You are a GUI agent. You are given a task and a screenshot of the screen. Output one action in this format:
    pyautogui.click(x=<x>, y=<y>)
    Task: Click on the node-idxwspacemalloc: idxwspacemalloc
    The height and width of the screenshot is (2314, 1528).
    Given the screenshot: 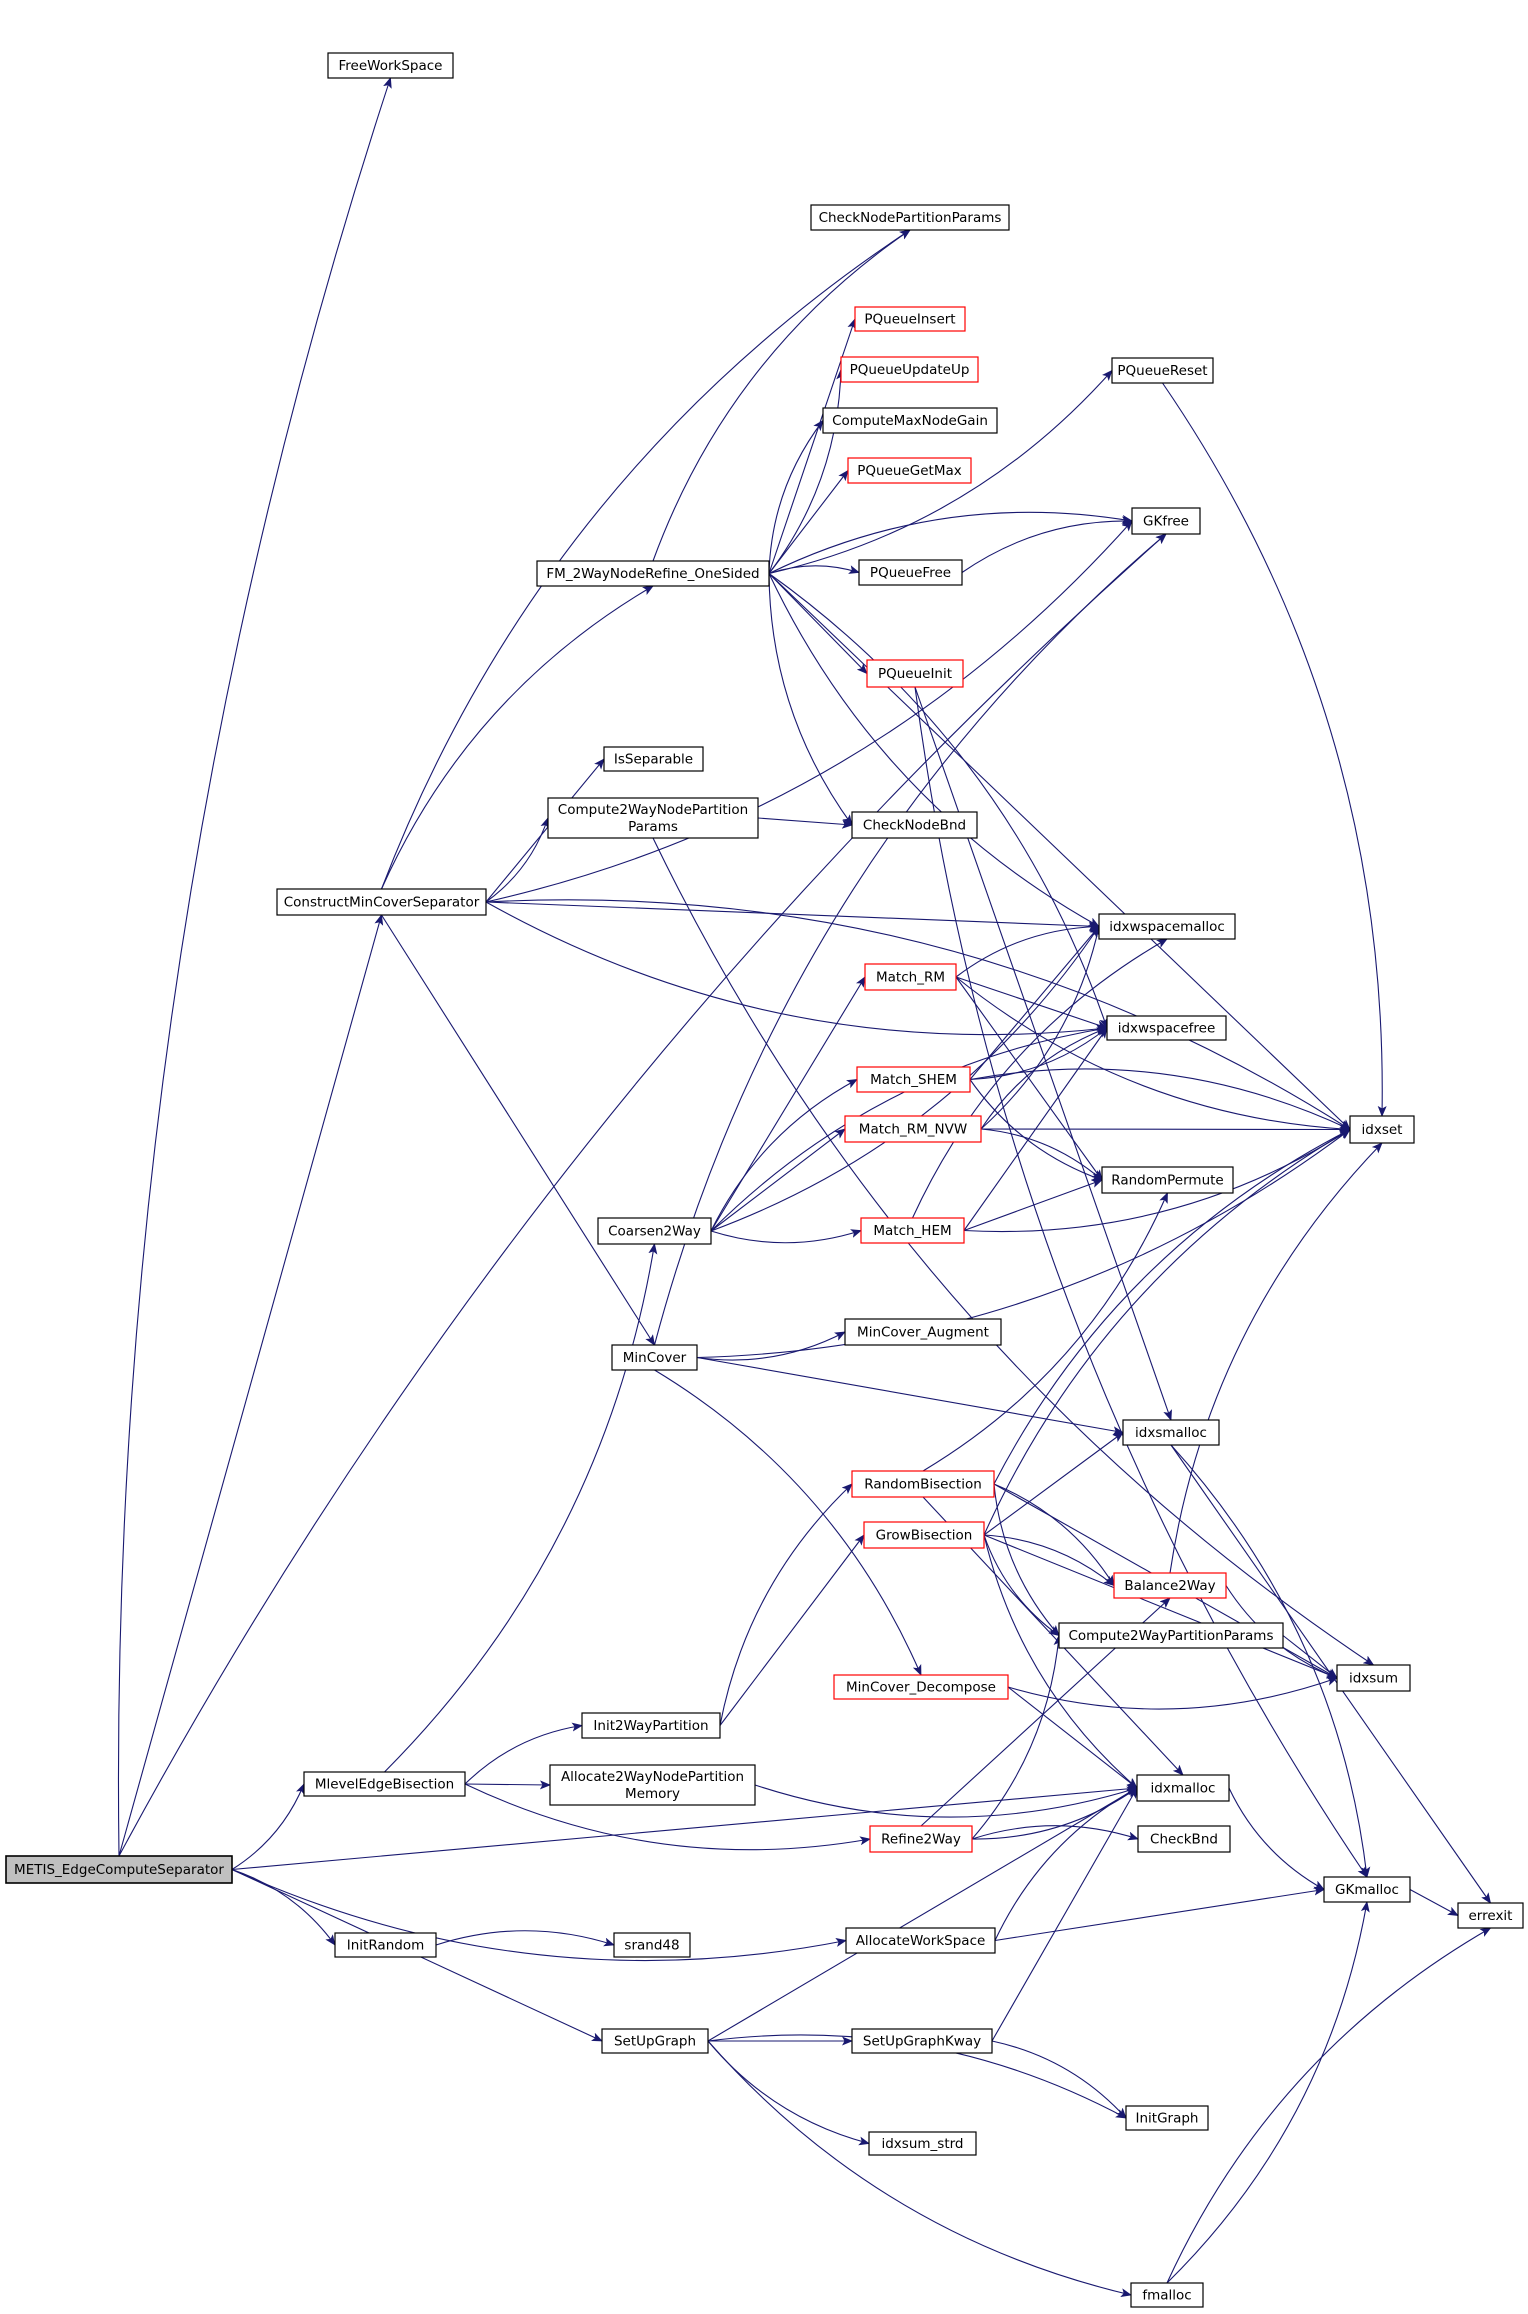 What is the action you would take?
    pyautogui.click(x=1167, y=926)
    